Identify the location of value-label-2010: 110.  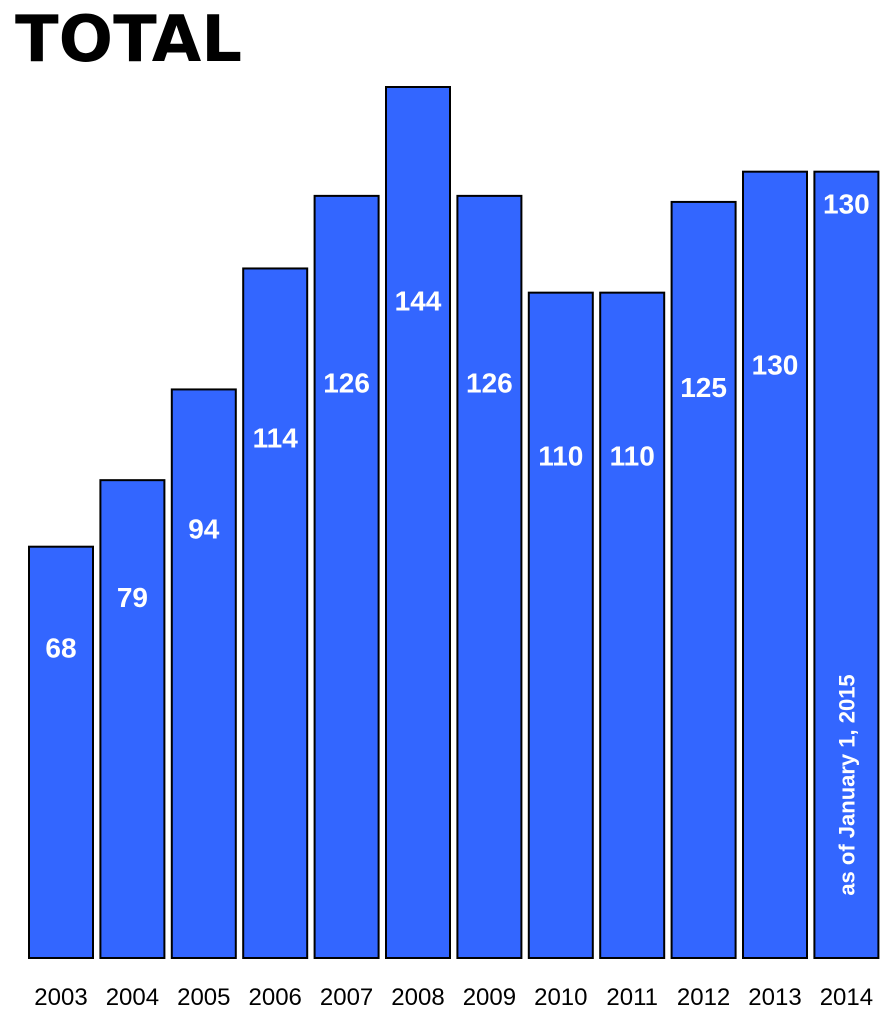
(560, 456).